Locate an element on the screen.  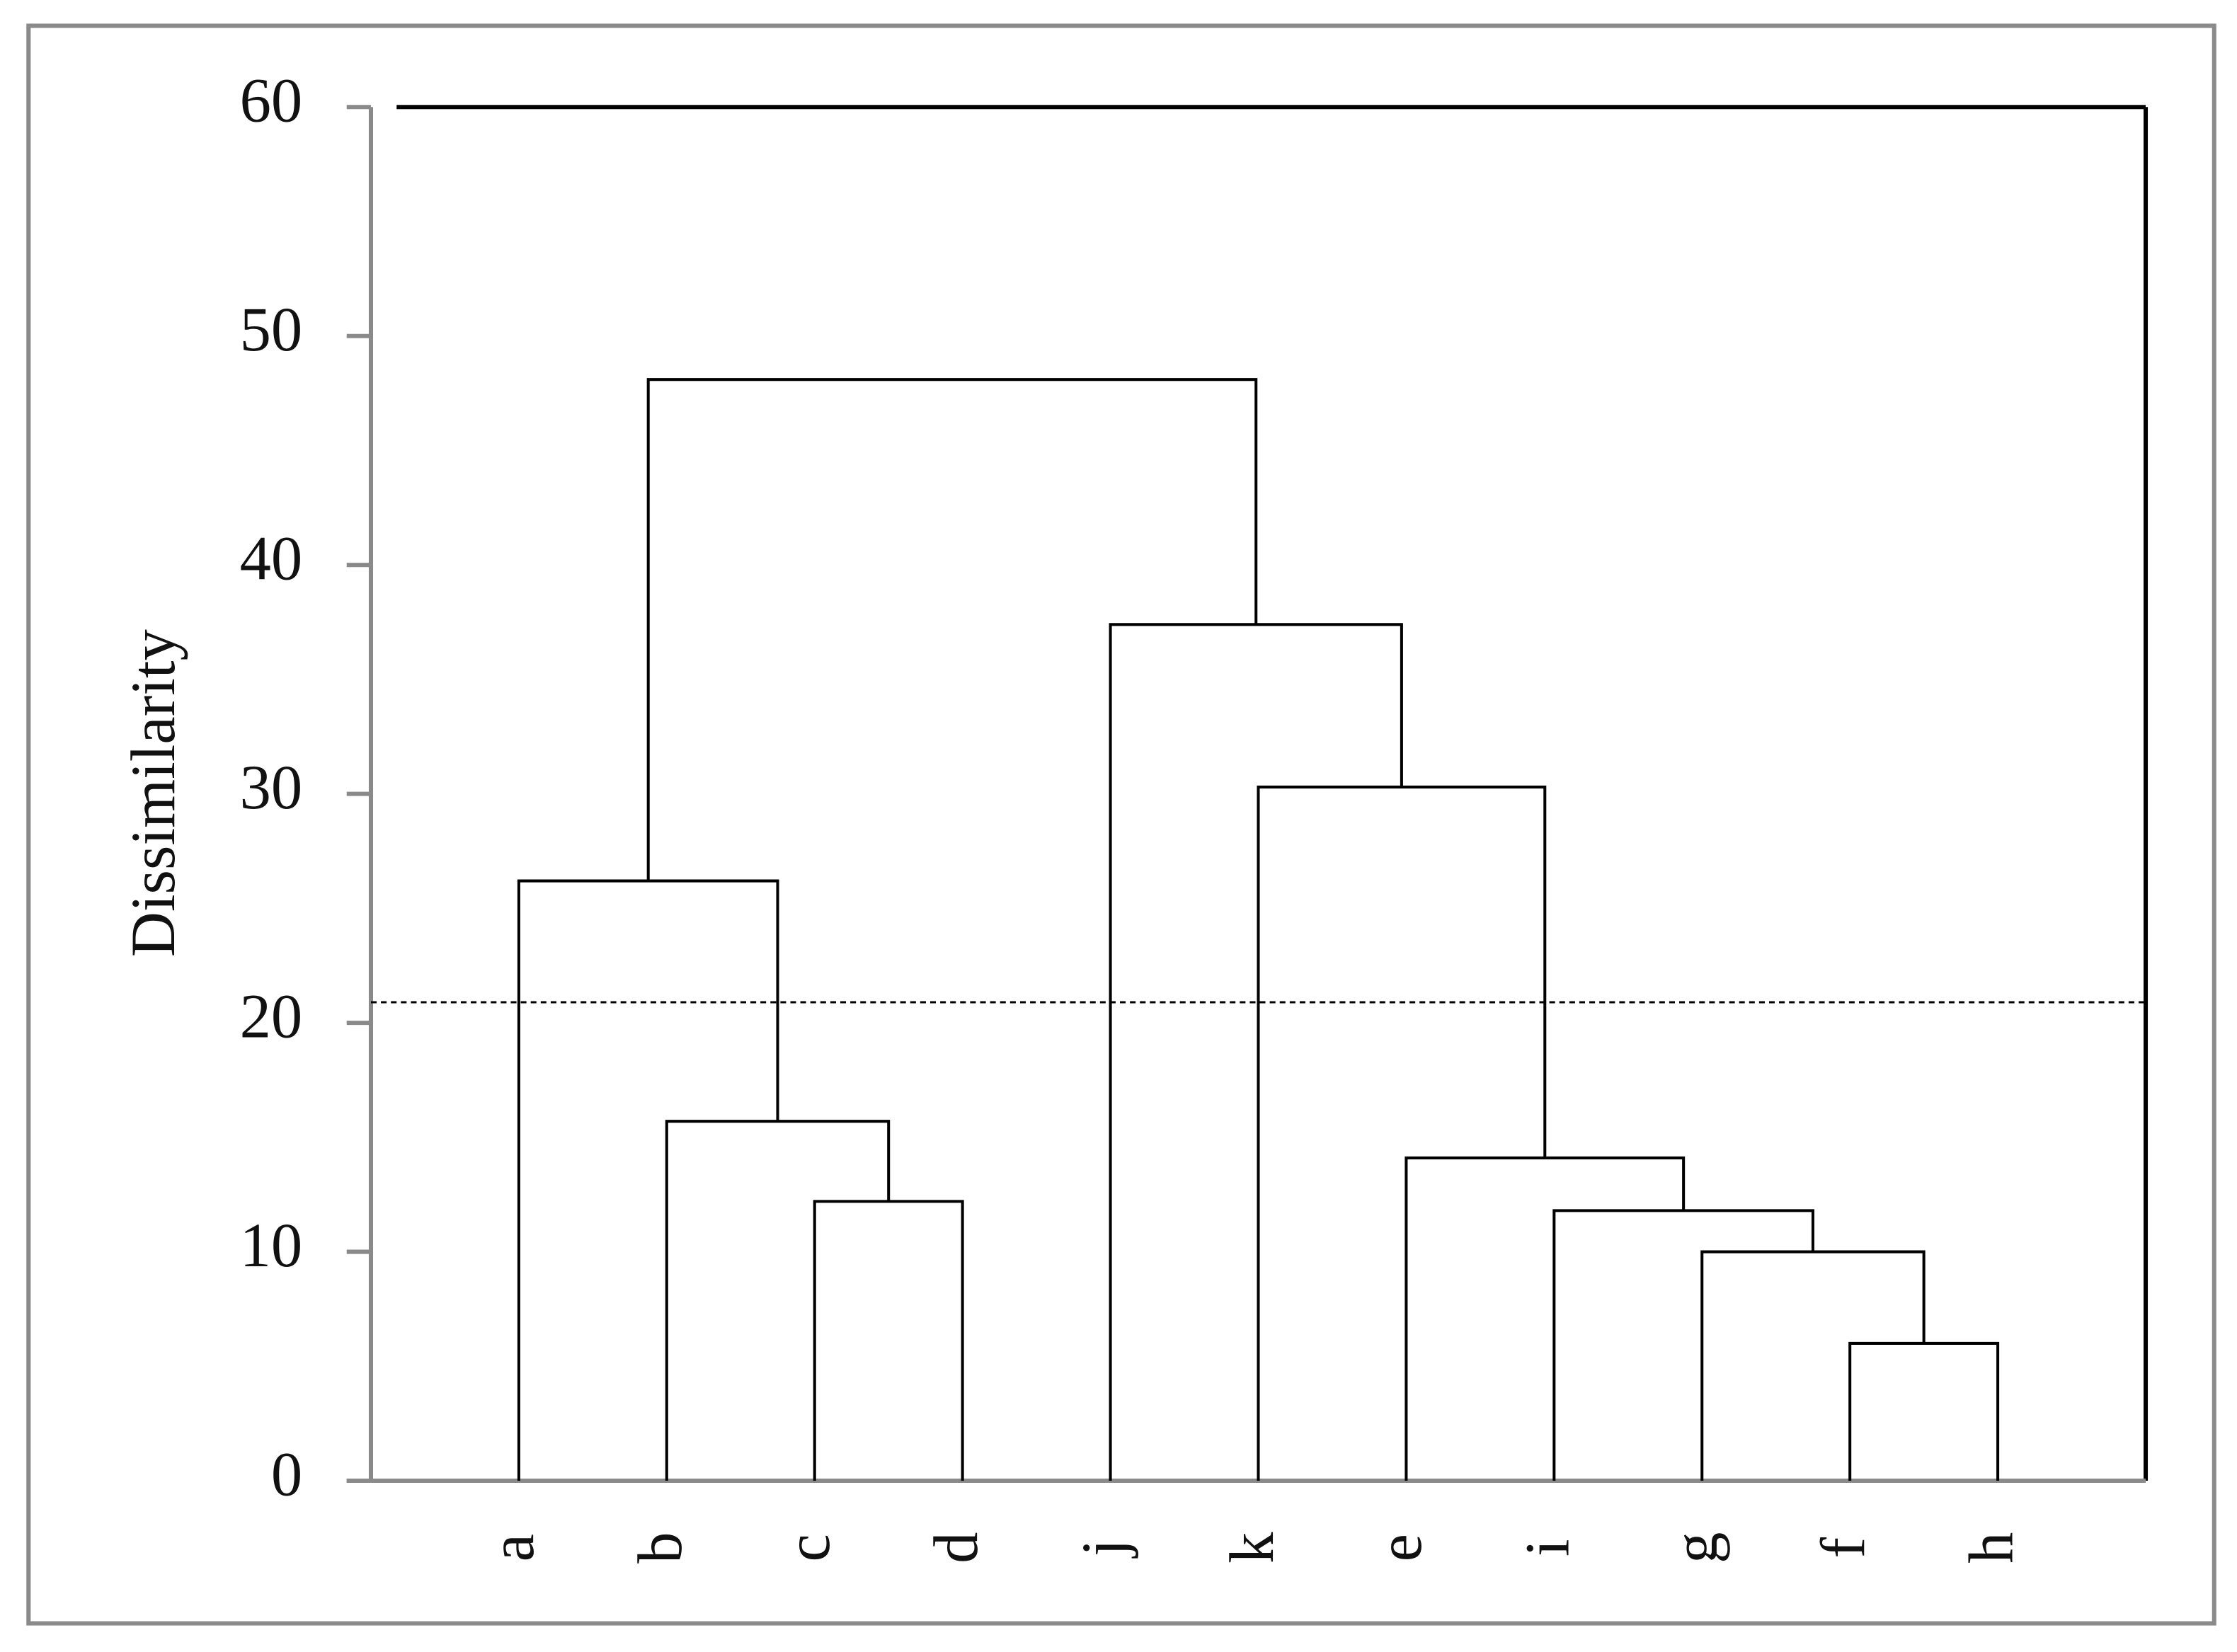
leaf-label: k is located at coordinates (1252, 1548).